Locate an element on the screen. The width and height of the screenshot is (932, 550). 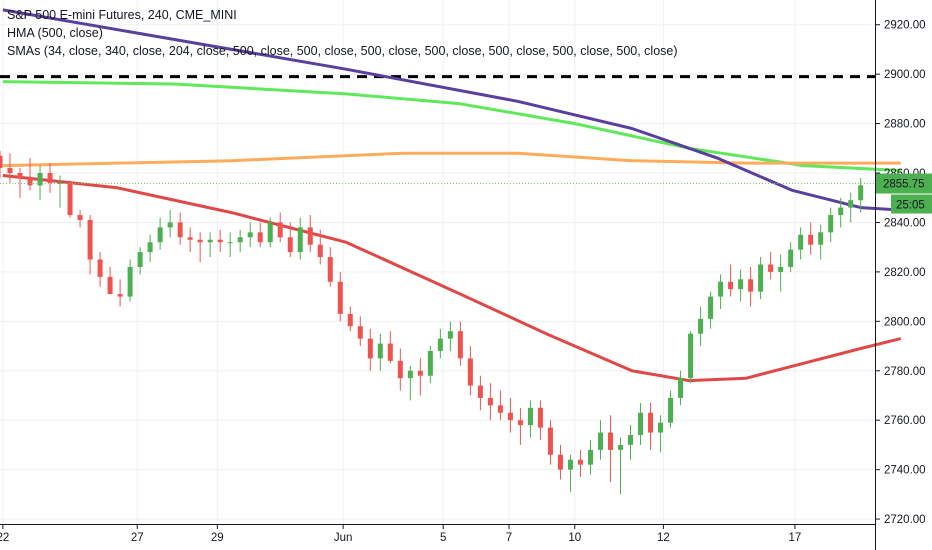
price-badge: 2855.75 25:05 is located at coordinates (904, 194).